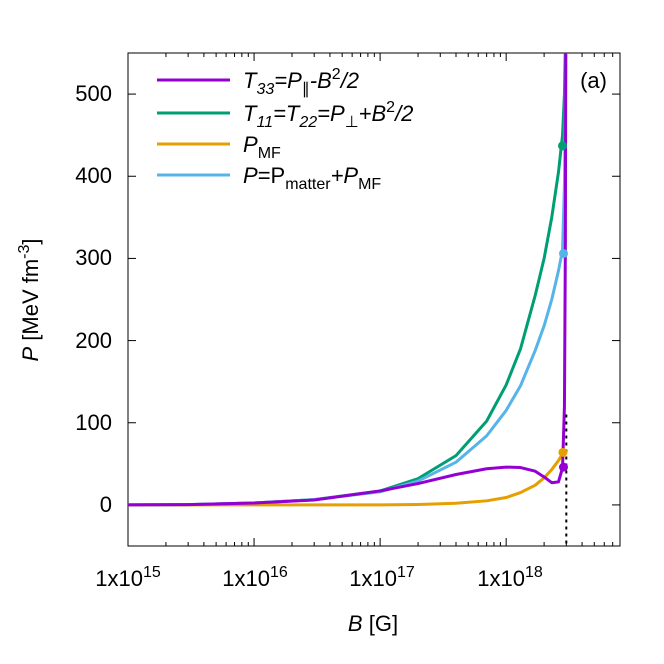  What do you see at coordinates (93, 257) in the screenshot?
I see `y-tick-label-300: 300` at bounding box center [93, 257].